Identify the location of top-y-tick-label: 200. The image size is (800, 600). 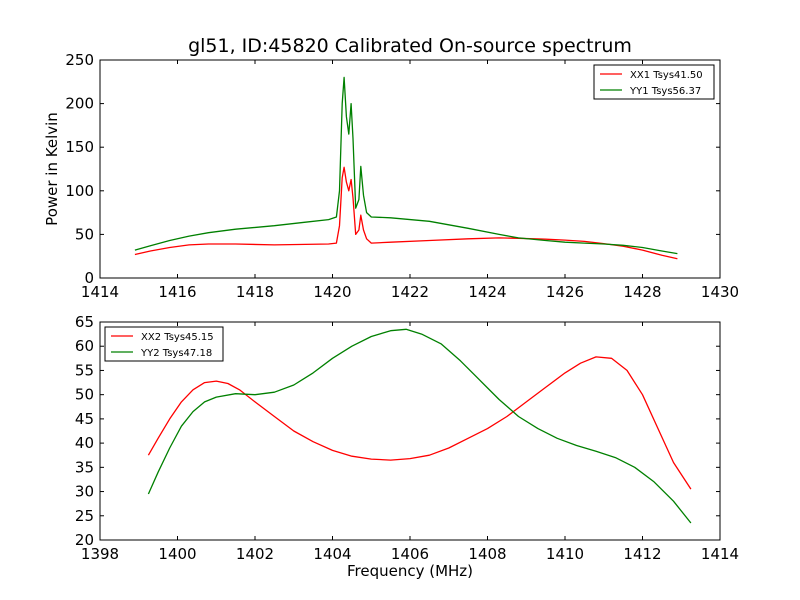
(79, 104).